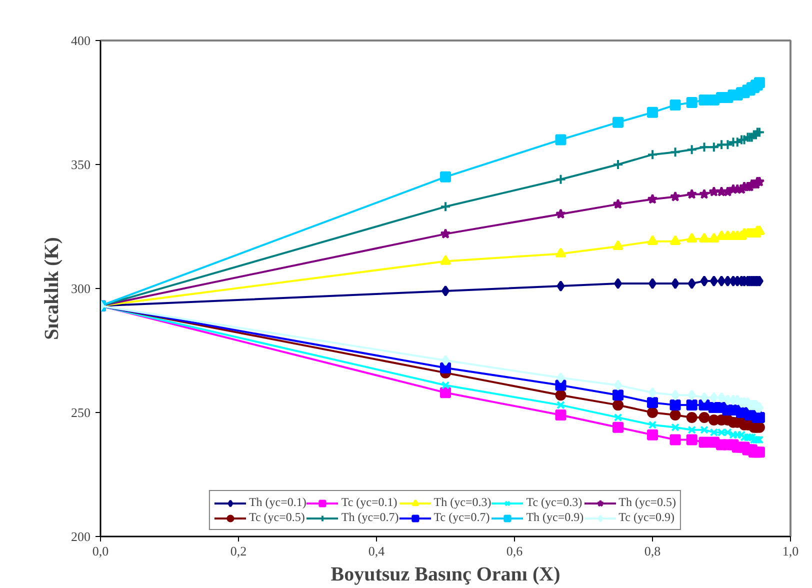 The width and height of the screenshot is (812, 588). I want to click on legend-label: Th (yc=0.9), so click(555, 517).